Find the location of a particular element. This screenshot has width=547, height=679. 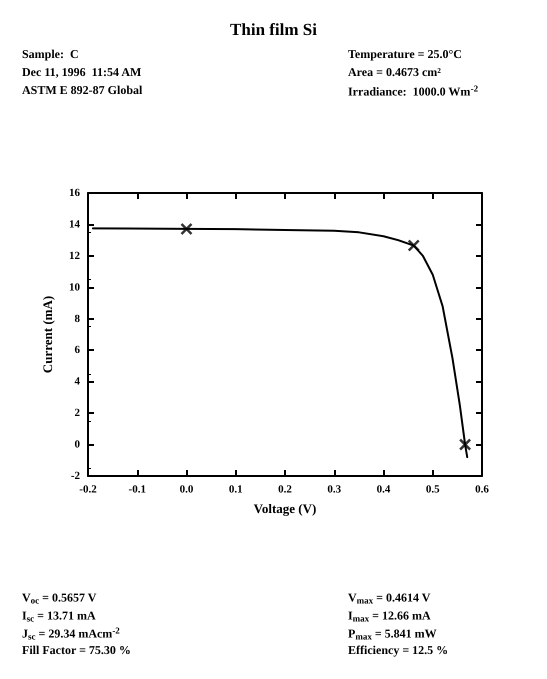

x-axis-title: Voltage (V) is located at coordinates (285, 508).